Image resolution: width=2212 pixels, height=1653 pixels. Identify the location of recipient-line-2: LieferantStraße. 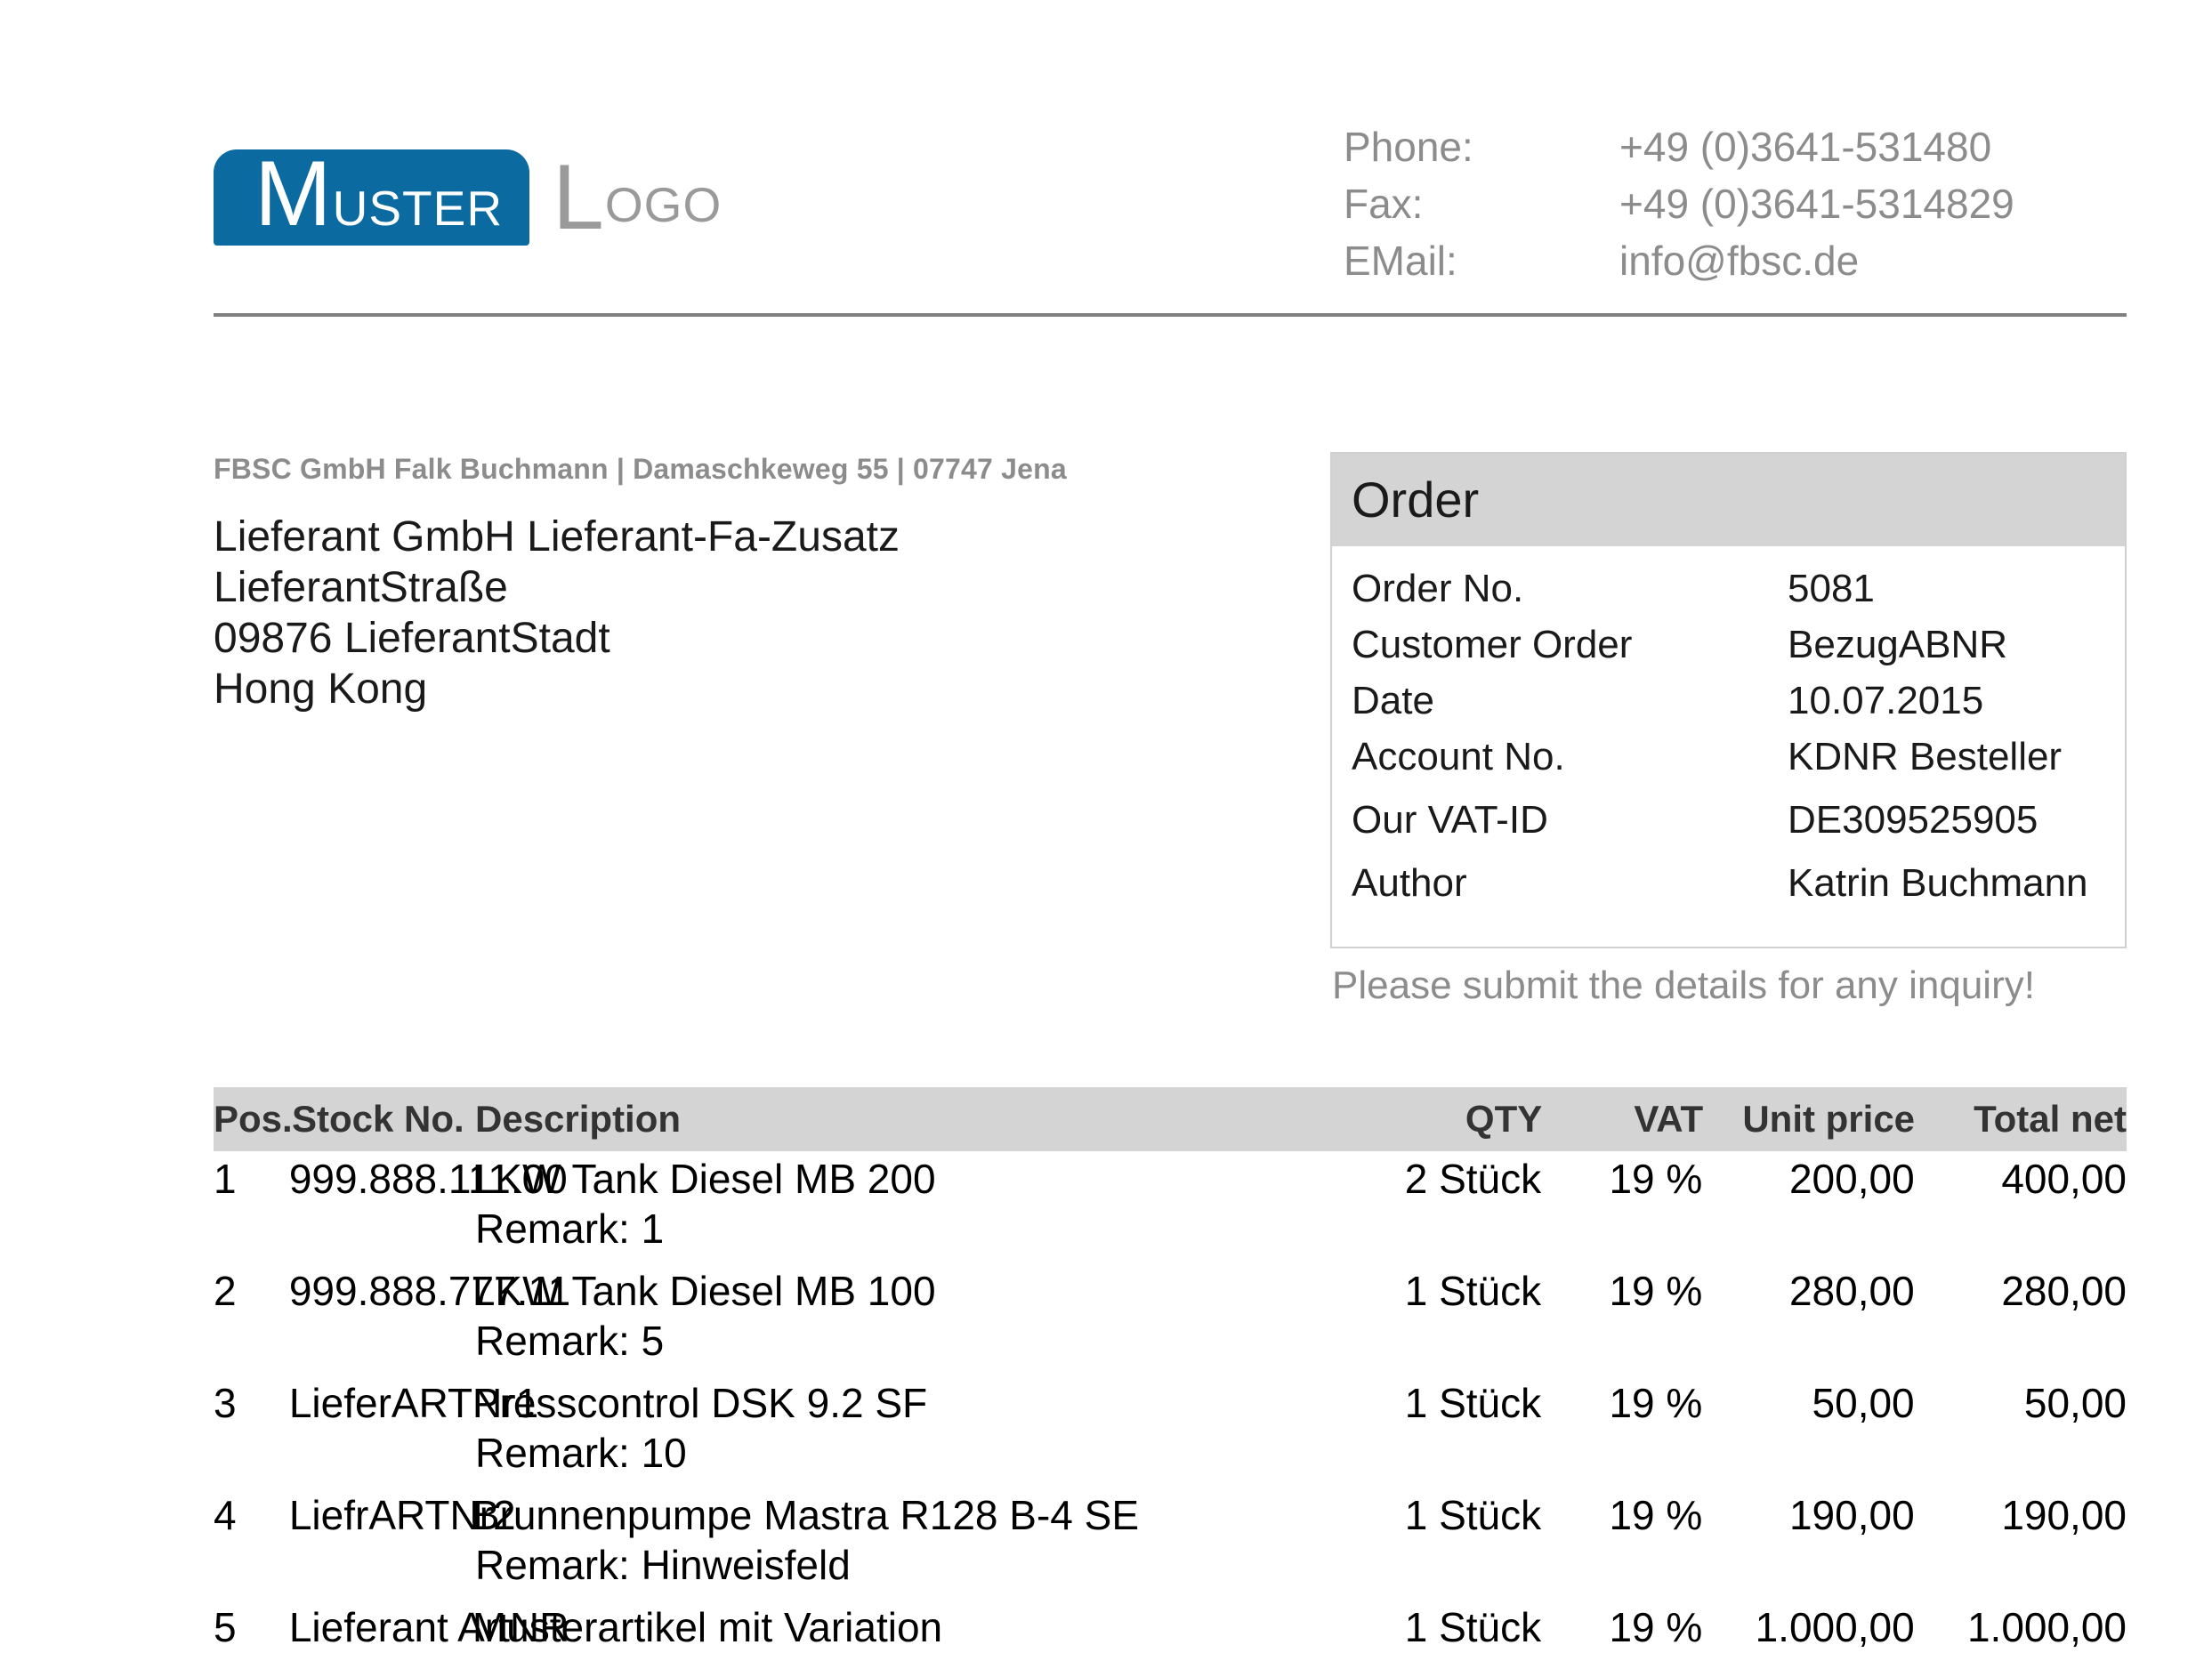
(361, 587).